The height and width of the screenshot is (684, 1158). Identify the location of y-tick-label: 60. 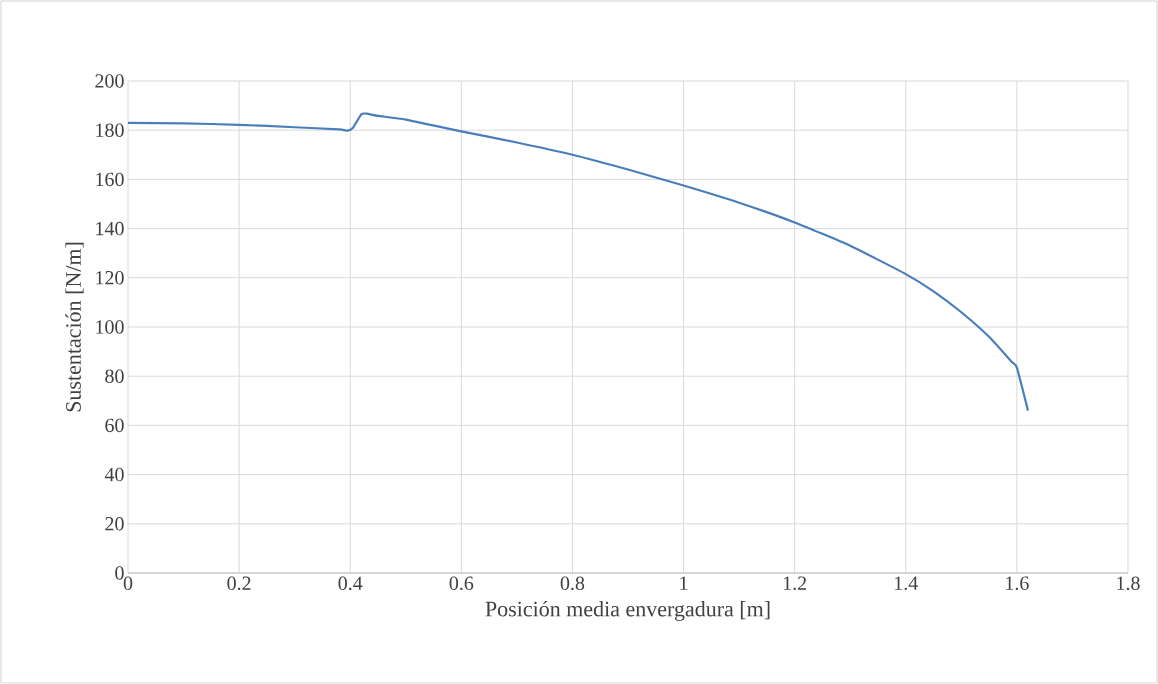
(114, 425).